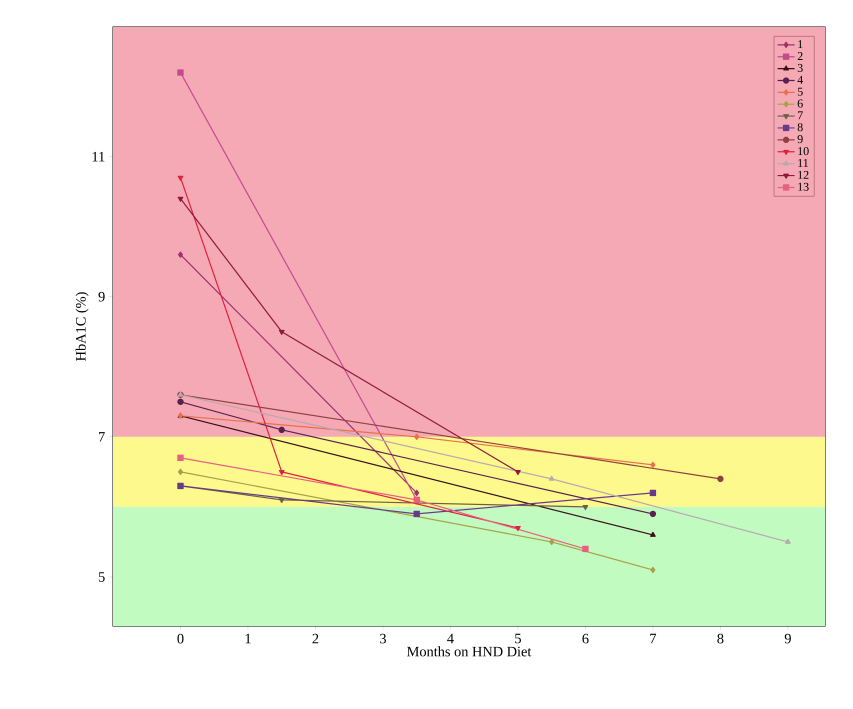  I want to click on legend-label: 7, so click(800, 115).